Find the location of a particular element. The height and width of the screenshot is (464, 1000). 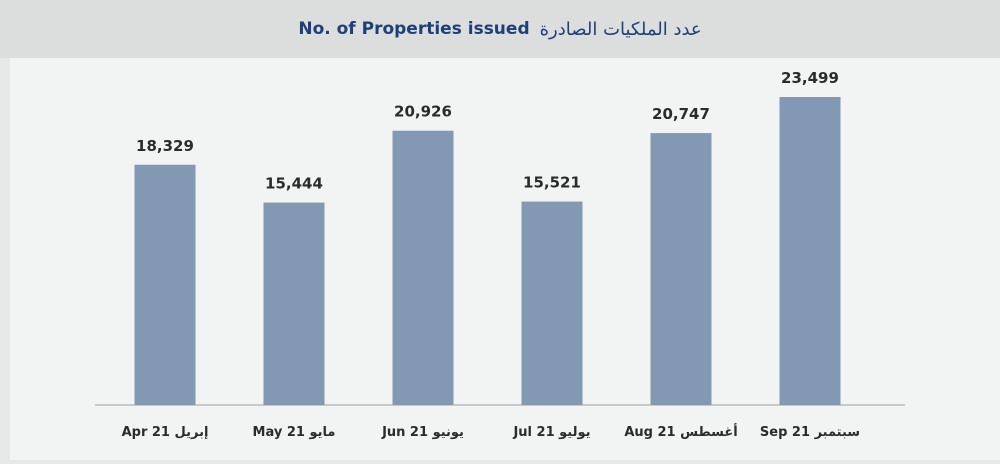

value-label-1: 18,329 is located at coordinates (165, 146).